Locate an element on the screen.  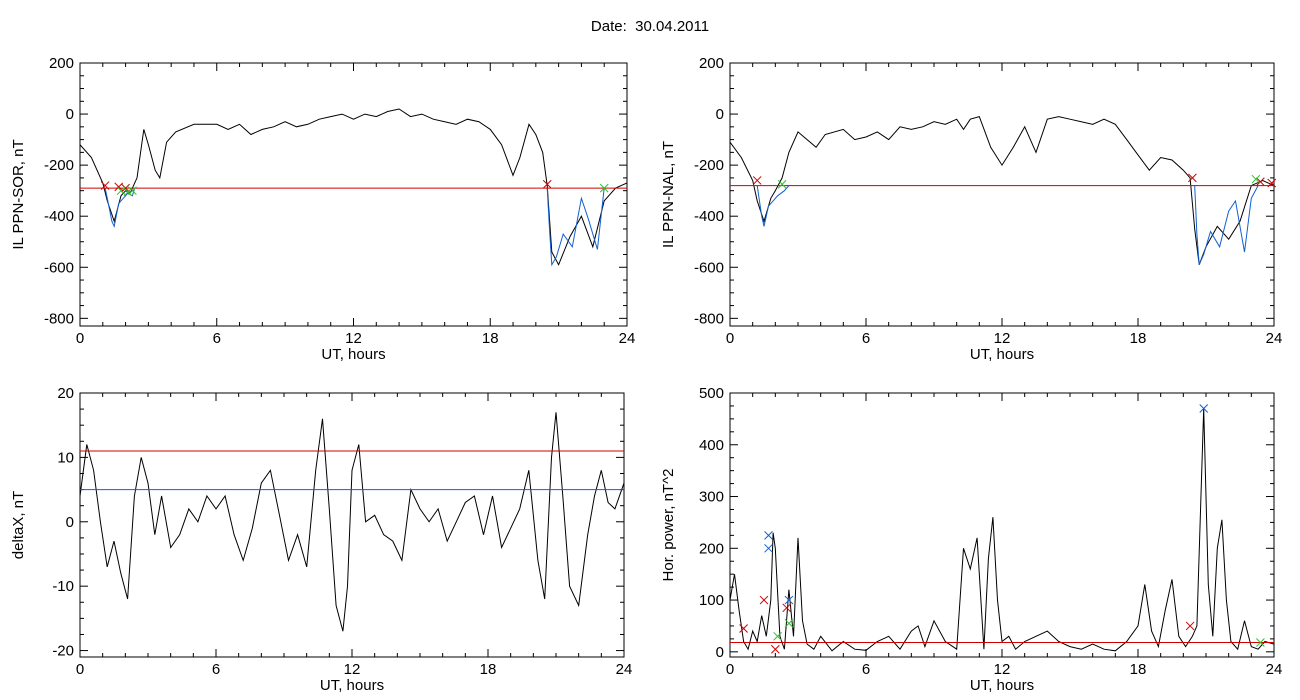
y-tick-label: -20 is located at coordinates (63, 651).